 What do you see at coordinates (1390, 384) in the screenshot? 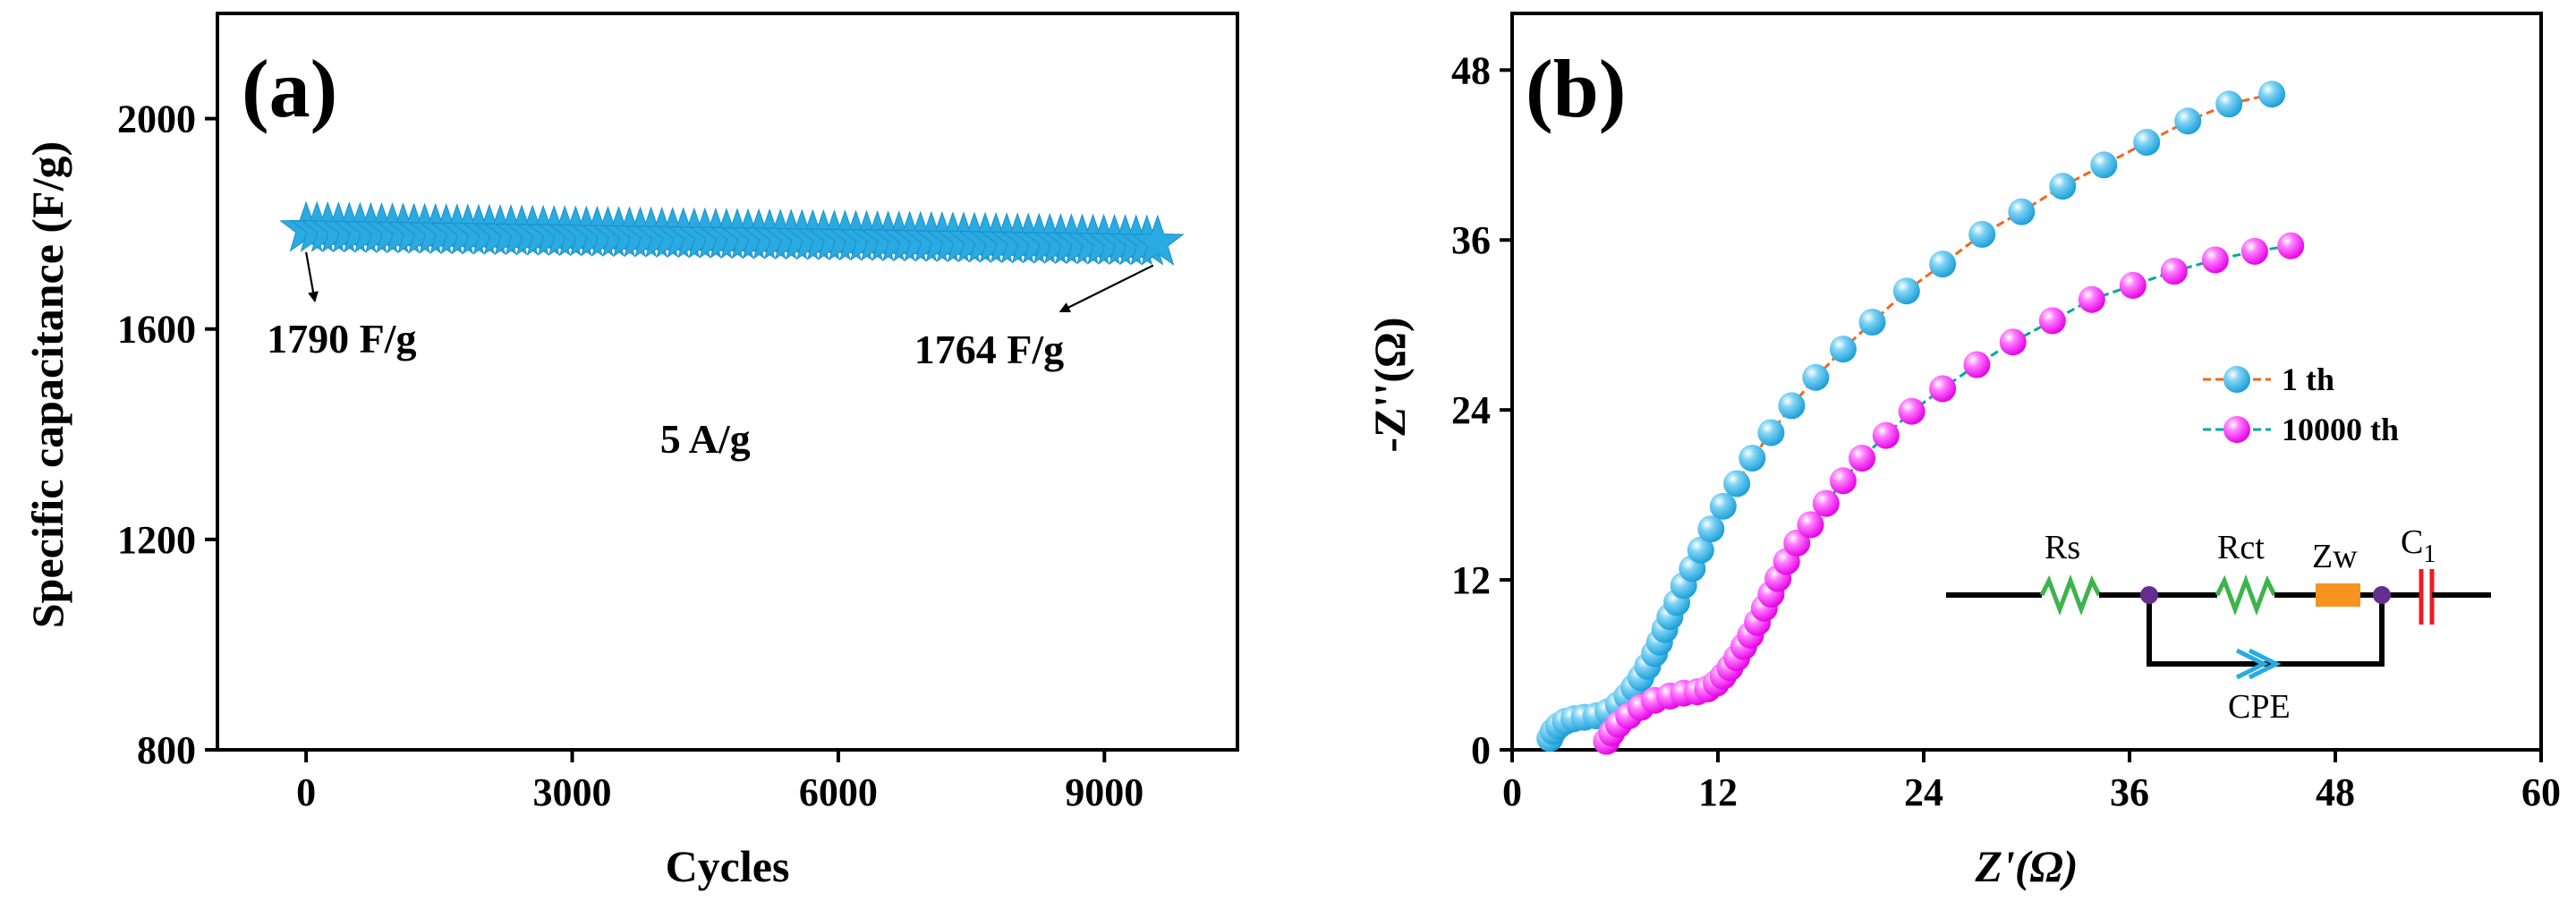
I see `panel-b-y-label: -Z''(Ω)` at bounding box center [1390, 384].